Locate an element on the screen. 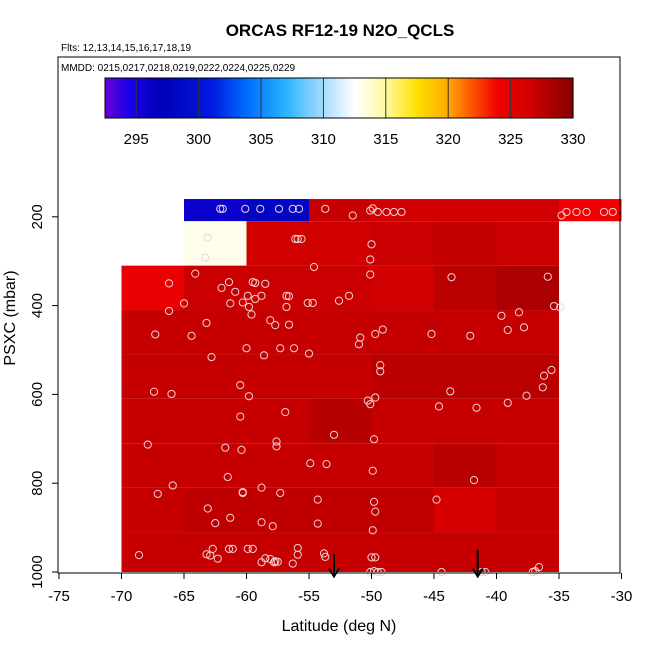 The image size is (650, 650). y-tick-label: 800 is located at coordinates (37, 483).